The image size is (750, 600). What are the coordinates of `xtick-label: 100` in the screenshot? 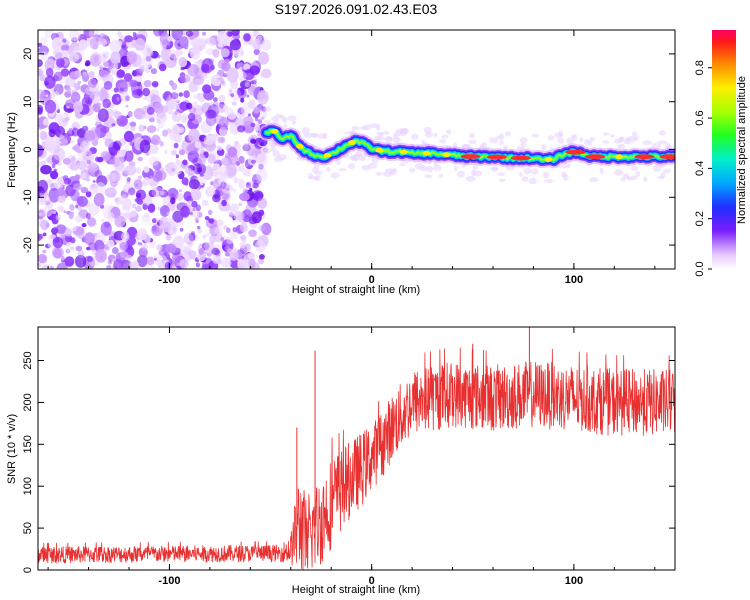 It's located at (574, 581).